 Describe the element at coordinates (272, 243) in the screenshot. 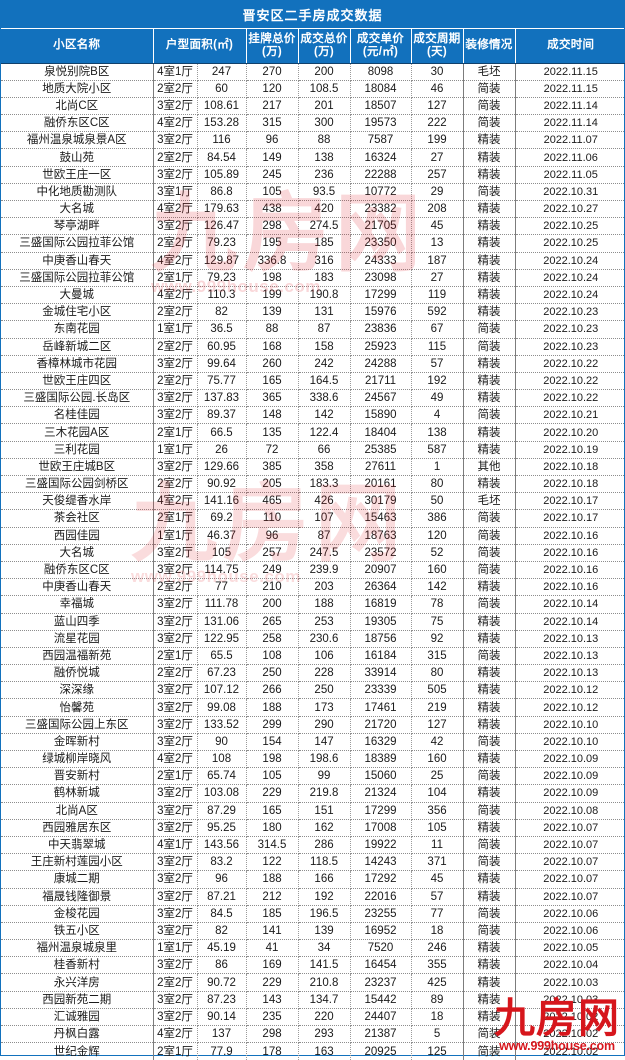

I see `cell-ask-price: 195` at that location.